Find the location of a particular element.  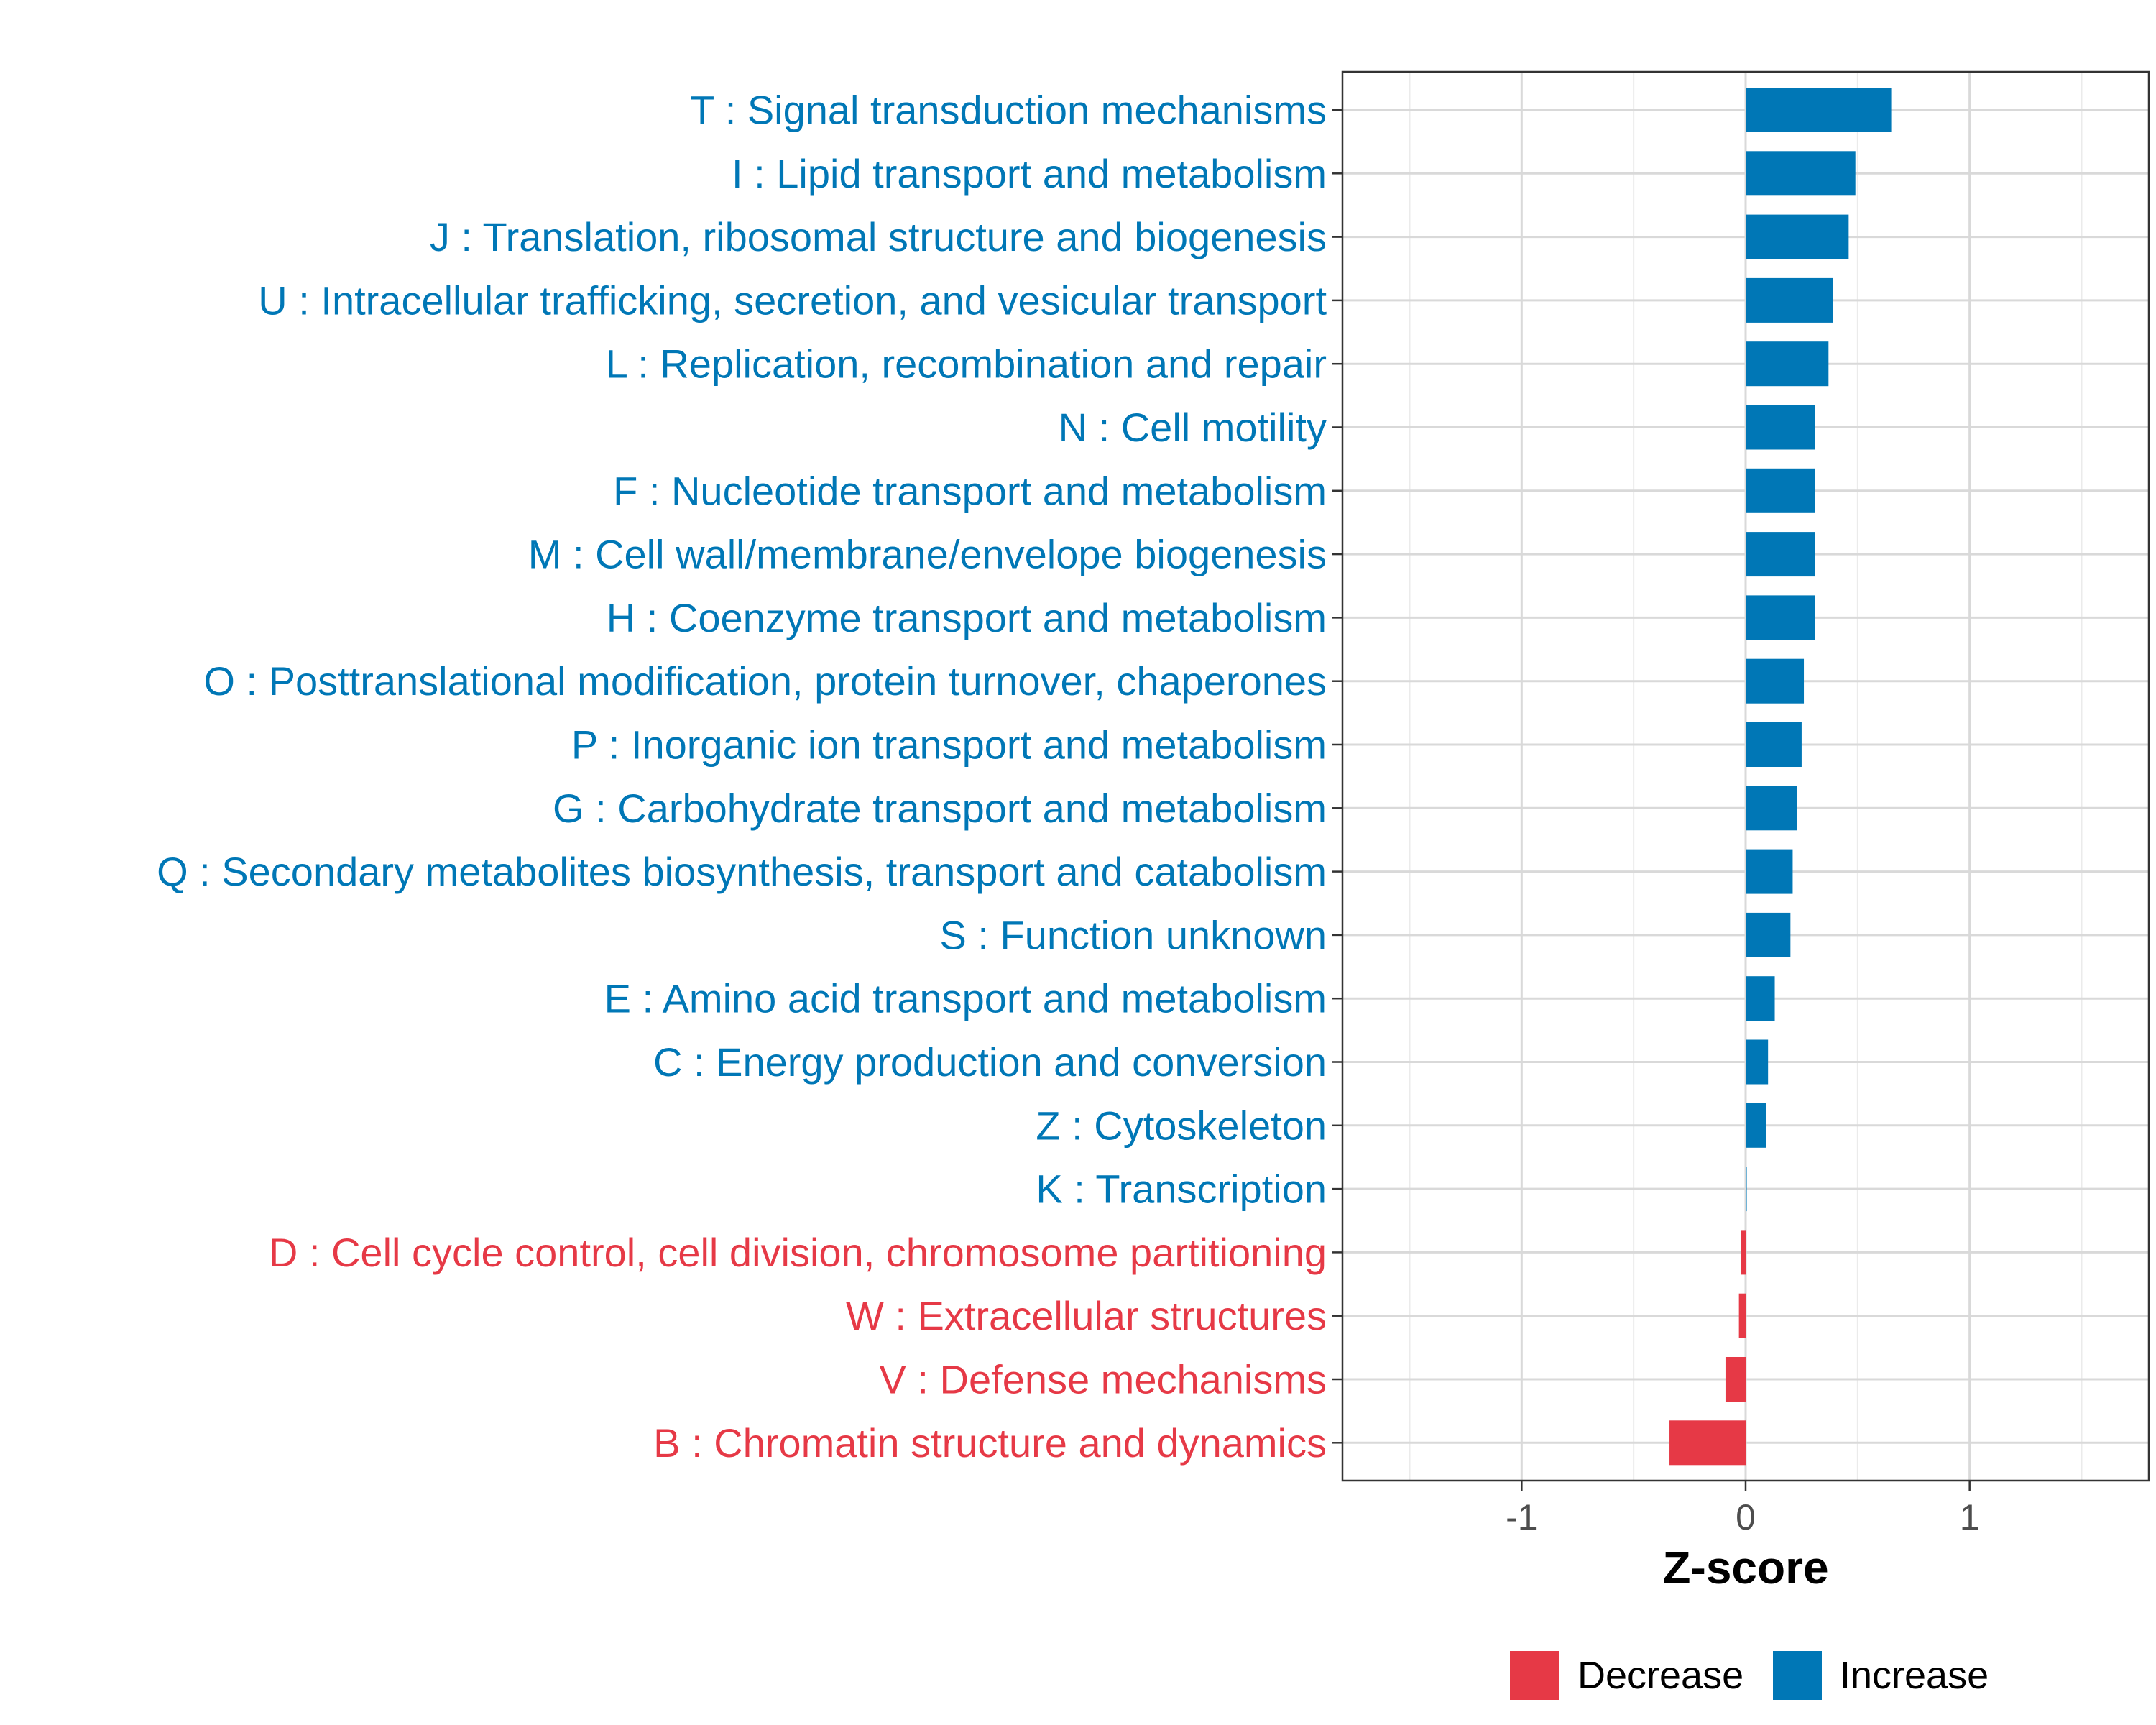

category-label: F : Nucleotide transport and metabolism is located at coordinates (970, 490).